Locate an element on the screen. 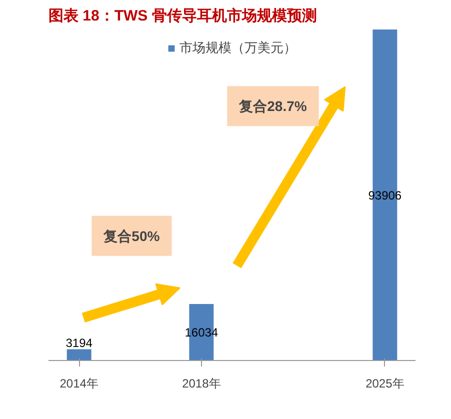  x-tick-label: 2025年 is located at coordinates (385, 383).